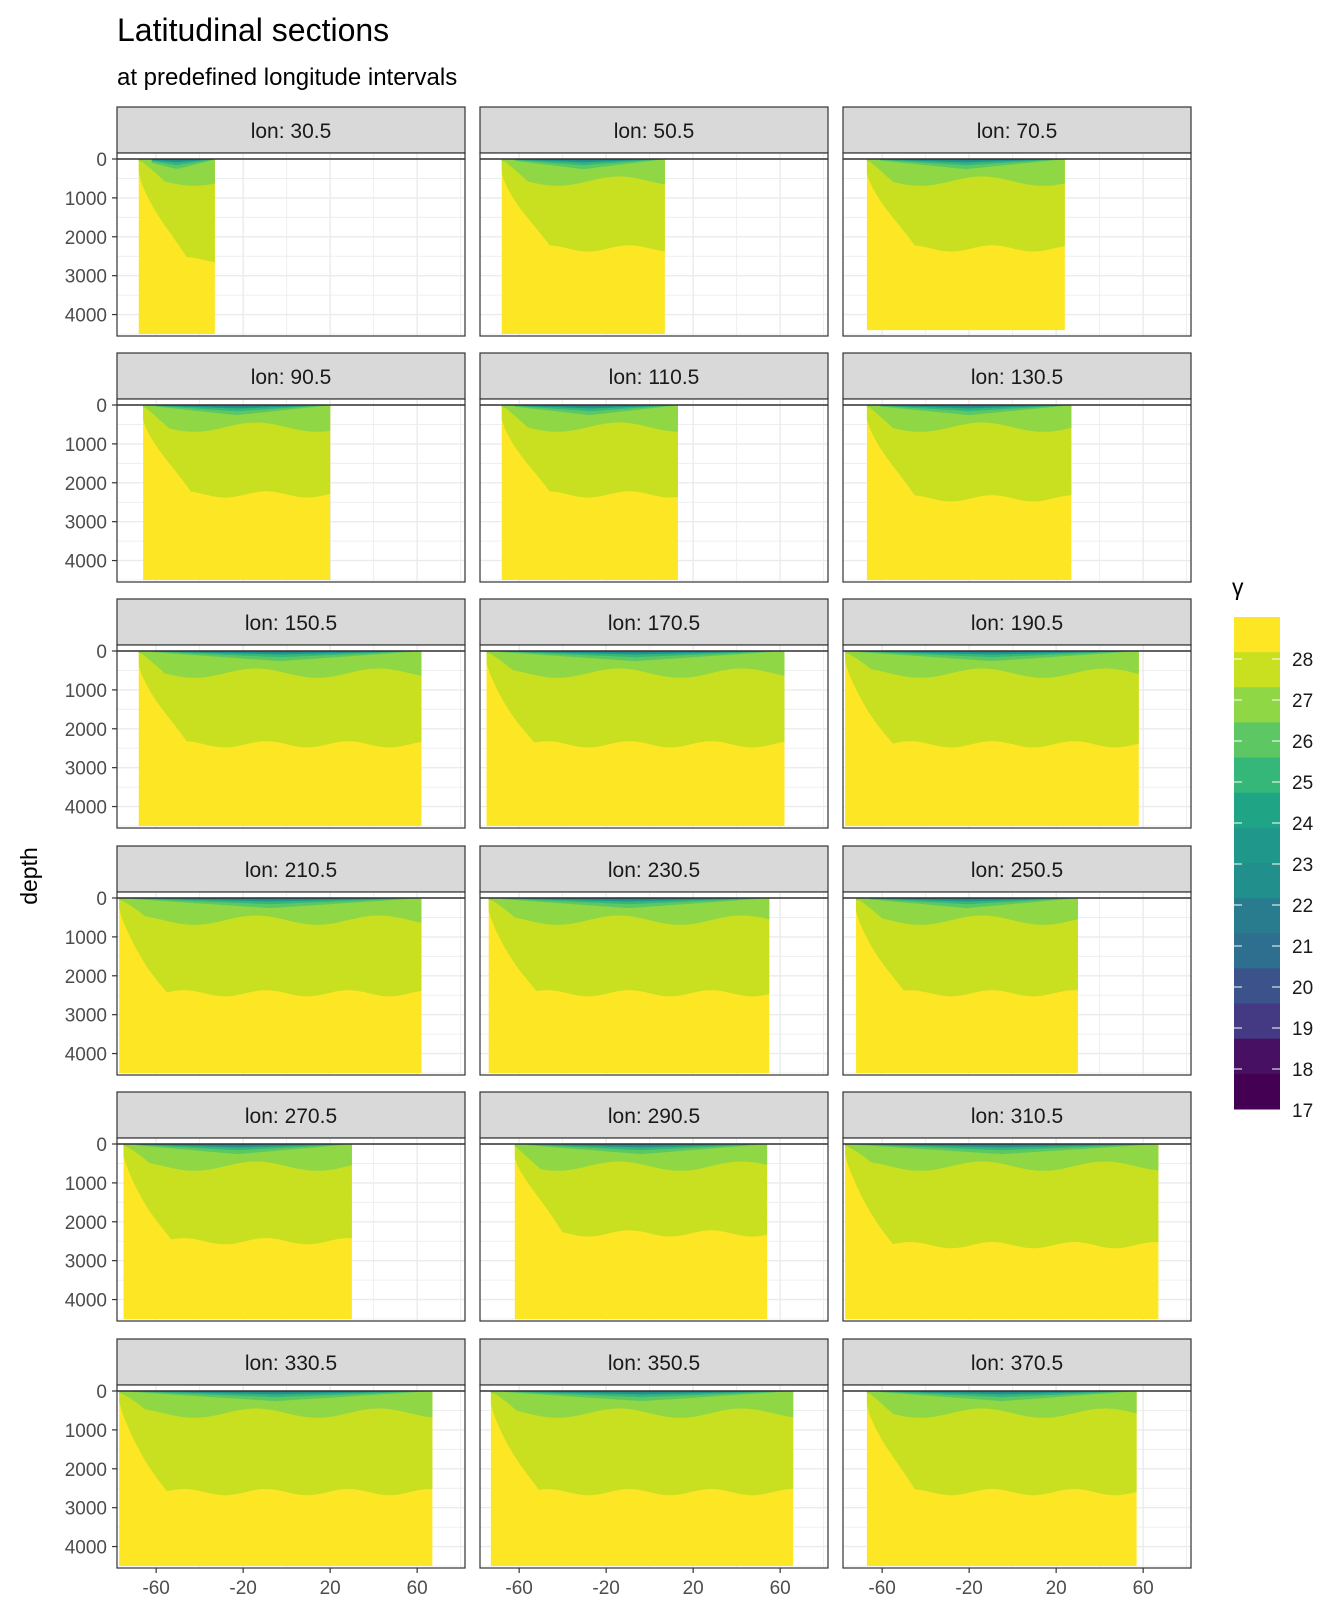  I want to click on legend-label: 24, so click(1303, 824).